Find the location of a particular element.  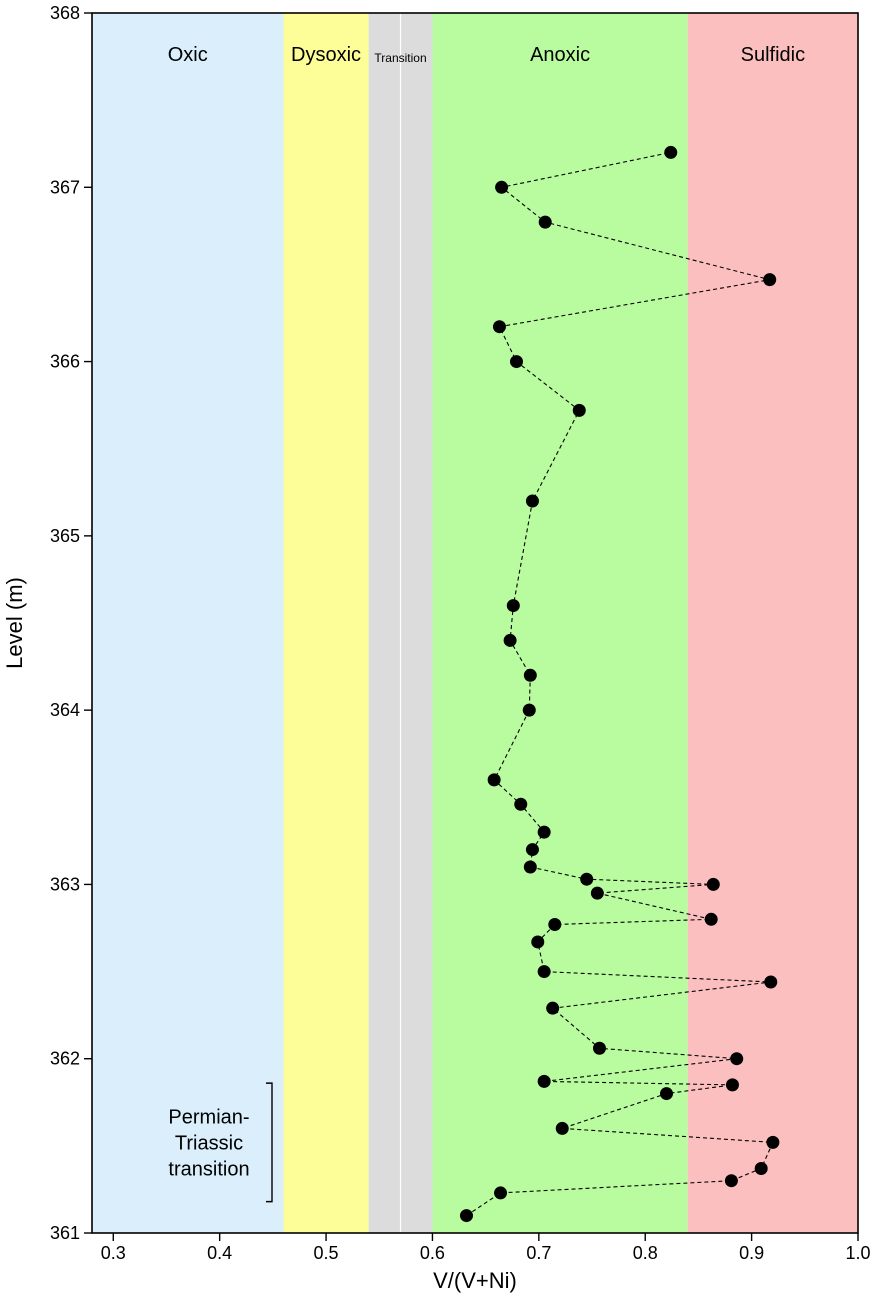

y-tick-label: 366 is located at coordinates (65, 362).